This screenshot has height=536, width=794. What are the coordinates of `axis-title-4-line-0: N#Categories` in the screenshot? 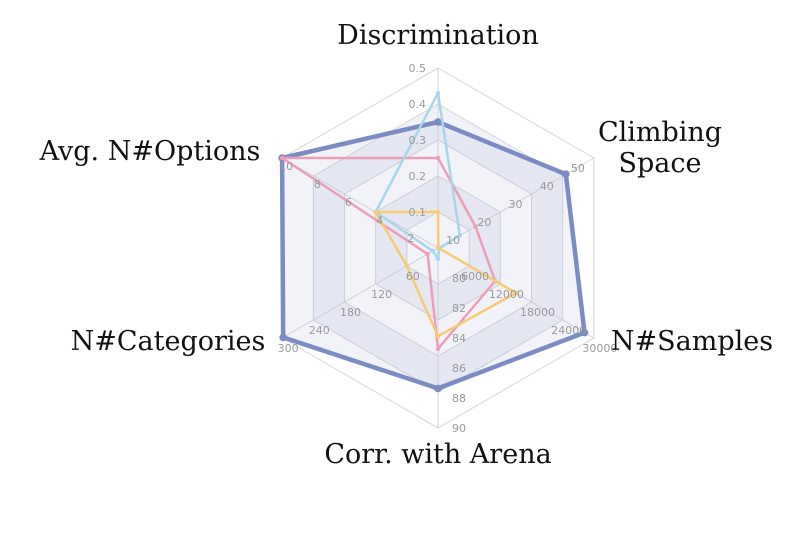 It's located at (168, 341).